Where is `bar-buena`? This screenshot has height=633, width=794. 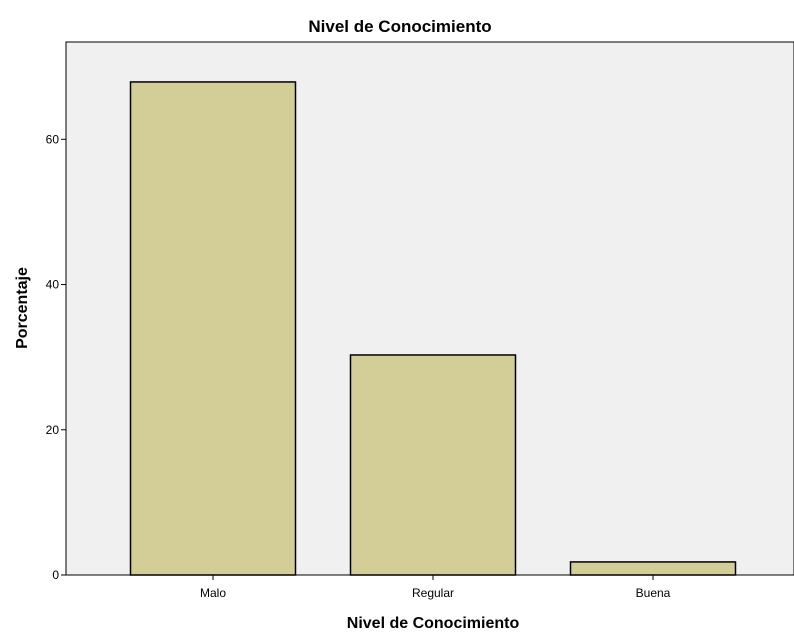
bar-buena is located at coordinates (653, 568).